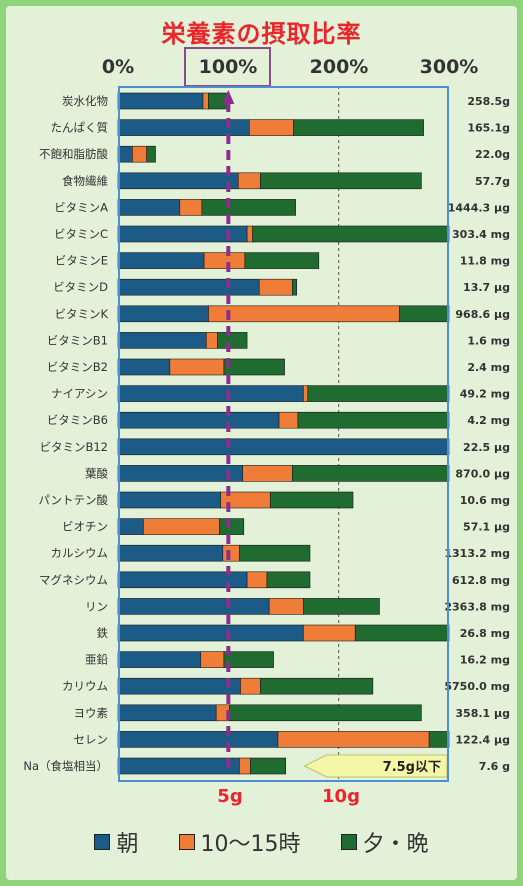  What do you see at coordinates (81, 314) in the screenshot?
I see `category-label: ビタミンK` at bounding box center [81, 314].